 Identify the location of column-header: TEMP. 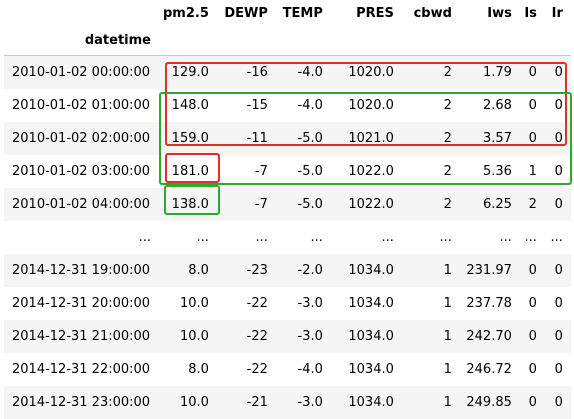
(303, 13).